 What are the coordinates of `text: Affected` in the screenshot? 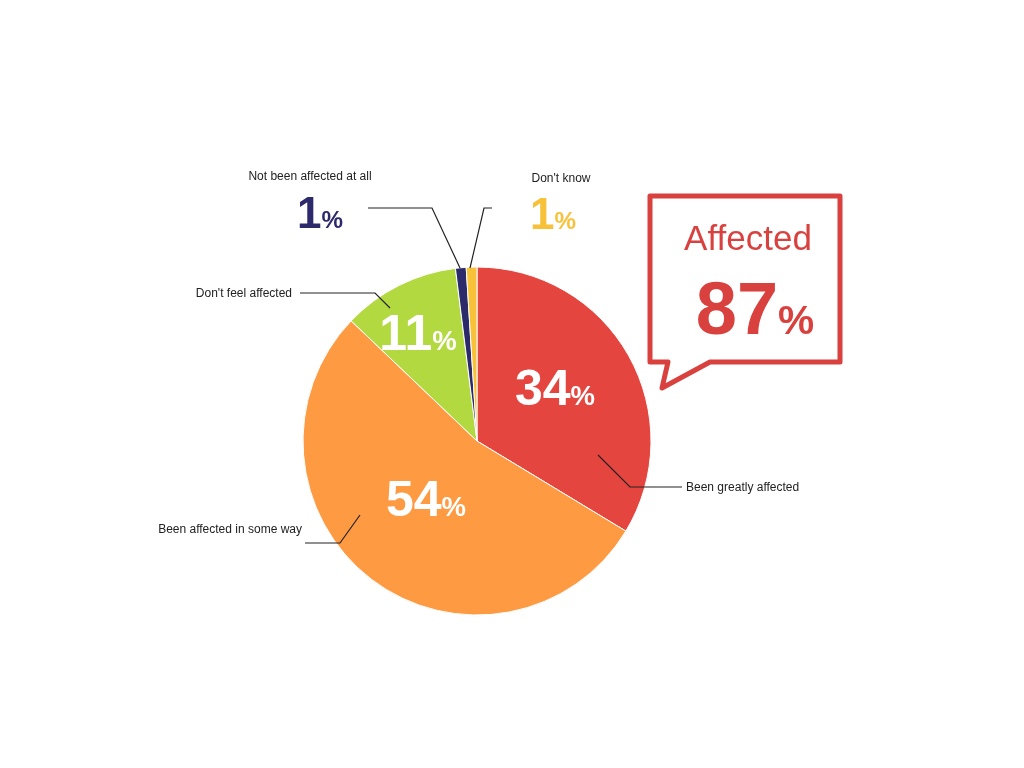 It's located at (748, 237).